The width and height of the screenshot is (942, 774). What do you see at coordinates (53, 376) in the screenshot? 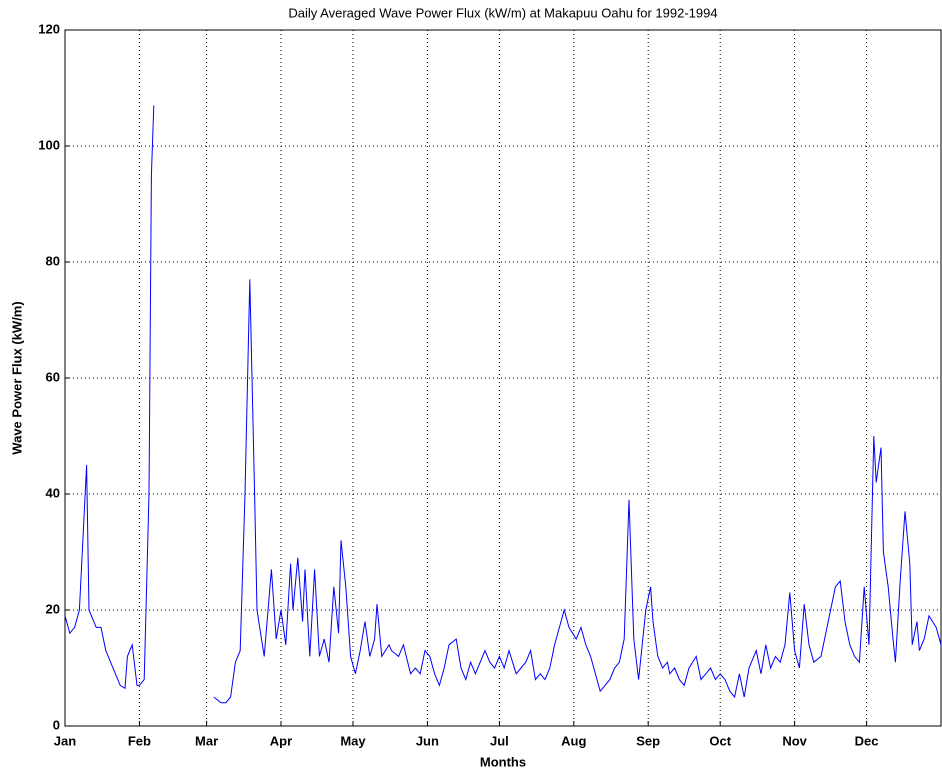
I see `y-tick-label: 60` at bounding box center [53, 376].